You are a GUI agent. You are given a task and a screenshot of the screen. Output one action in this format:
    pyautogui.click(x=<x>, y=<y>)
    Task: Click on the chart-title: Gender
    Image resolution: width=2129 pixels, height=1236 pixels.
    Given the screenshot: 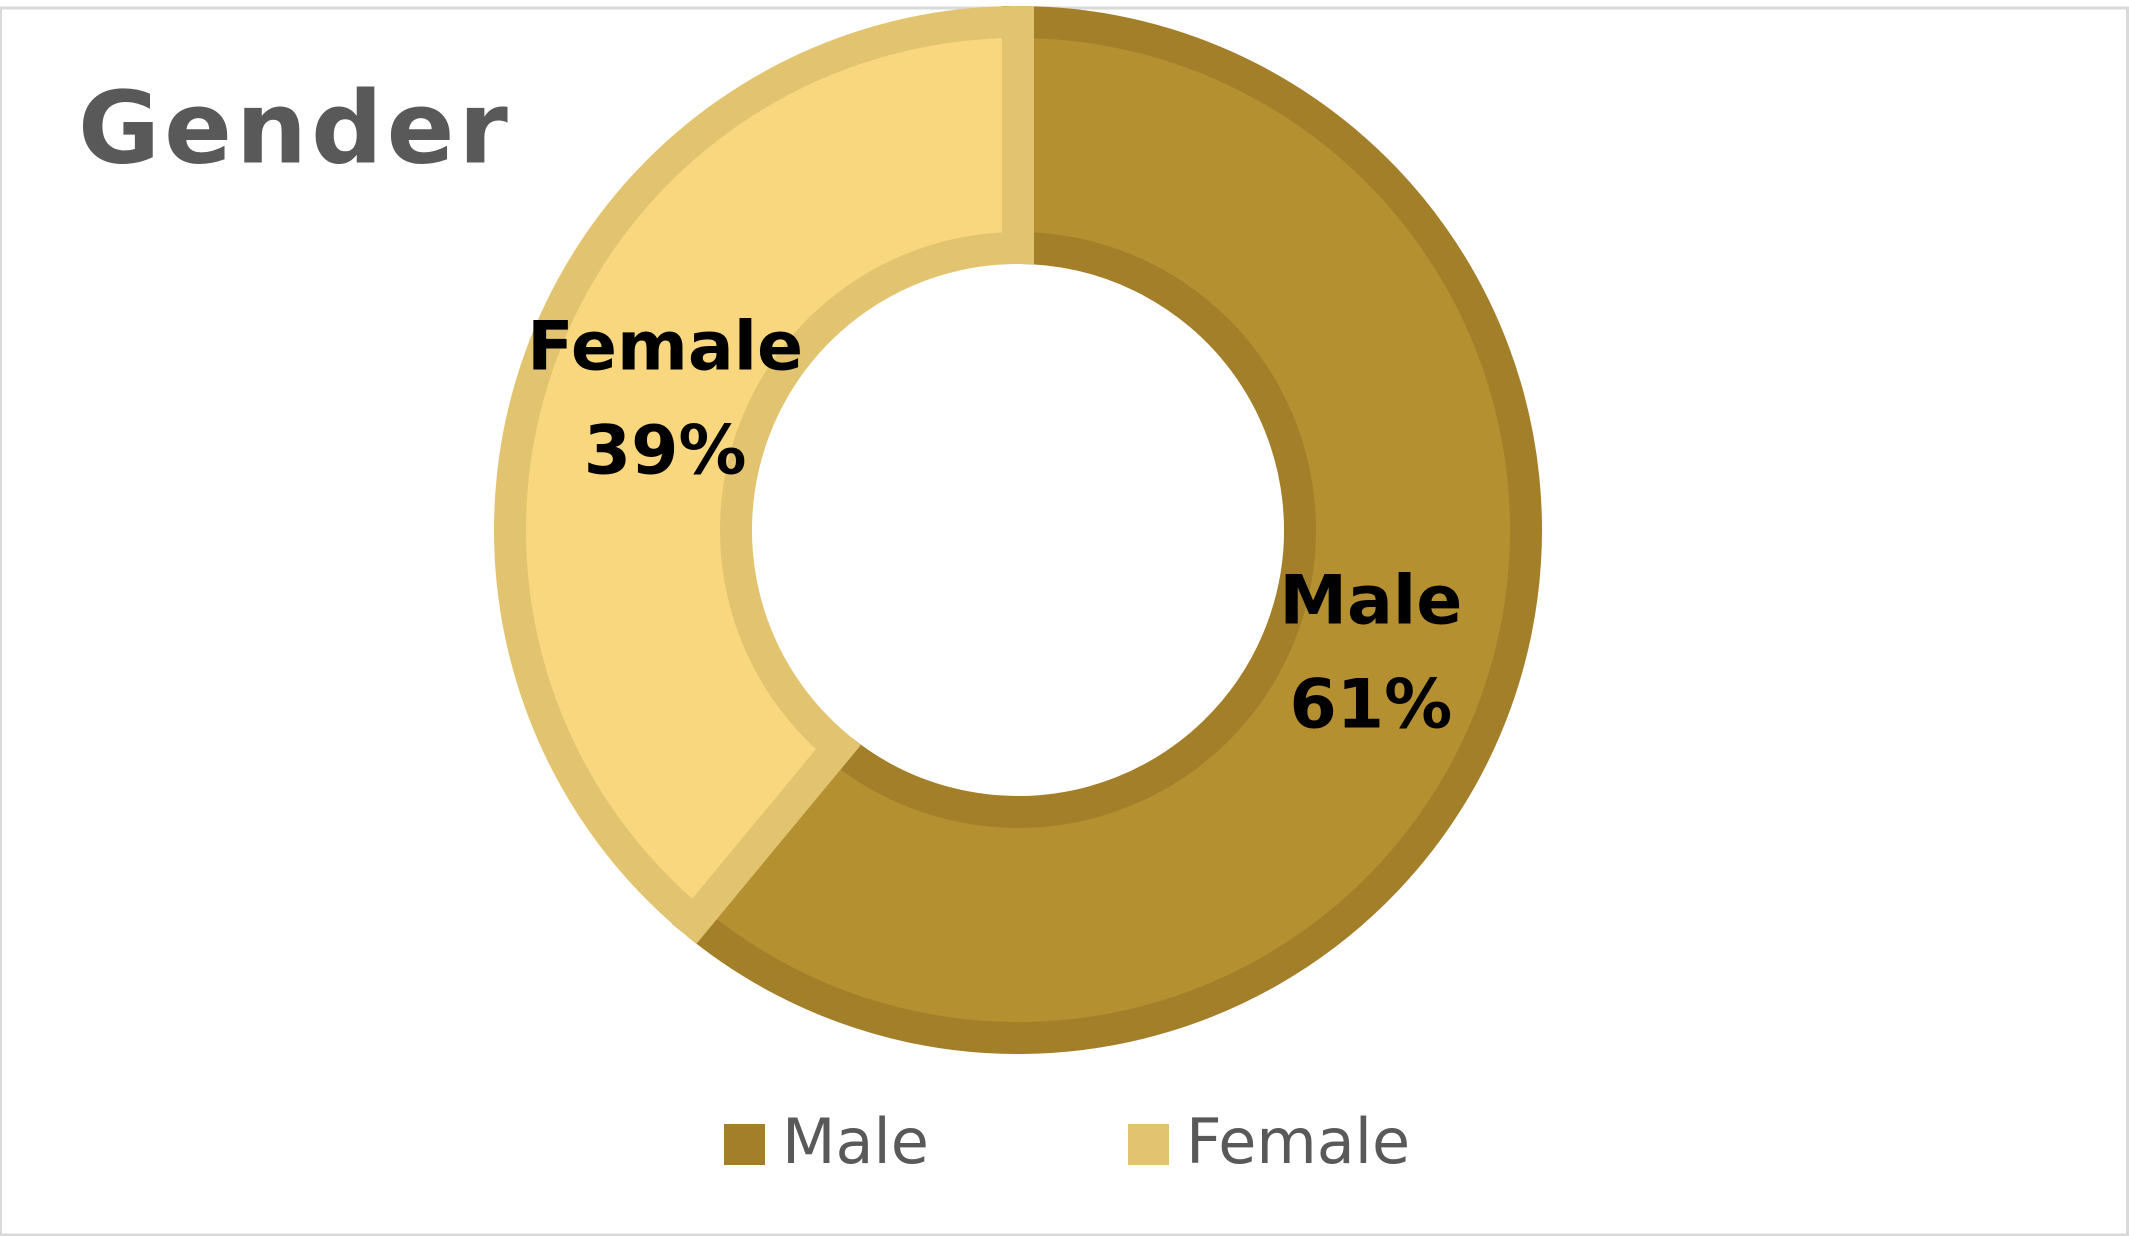 What is the action you would take?
    pyautogui.click(x=295, y=127)
    